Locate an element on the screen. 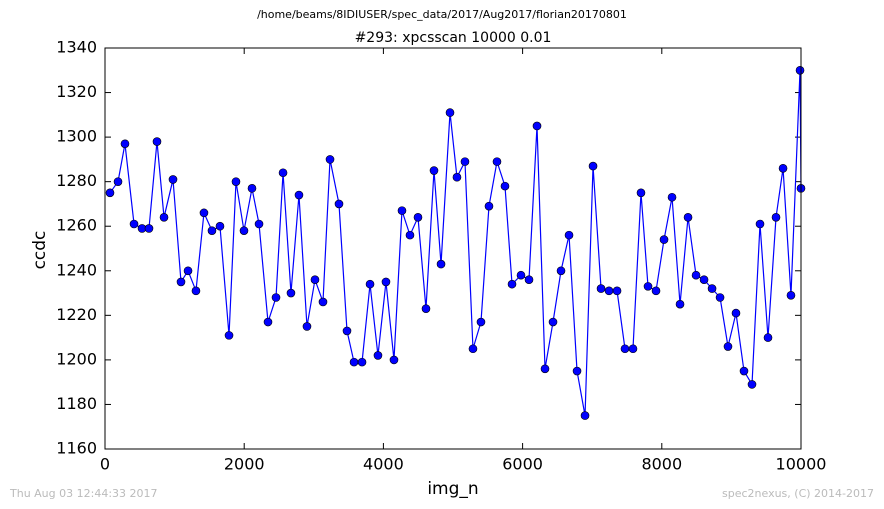 Image resolution: width=884 pixels, height=509 pixels. y-tick-label: 1220 is located at coordinates (76, 314).